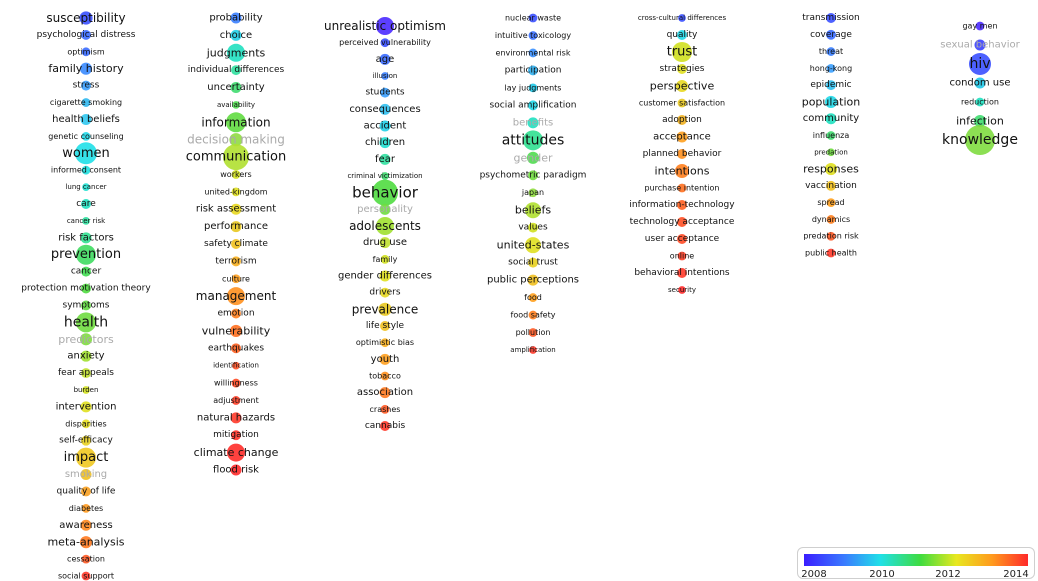 The width and height of the screenshot is (1038, 581). I want to click on term-label: symptoms, so click(86, 305).